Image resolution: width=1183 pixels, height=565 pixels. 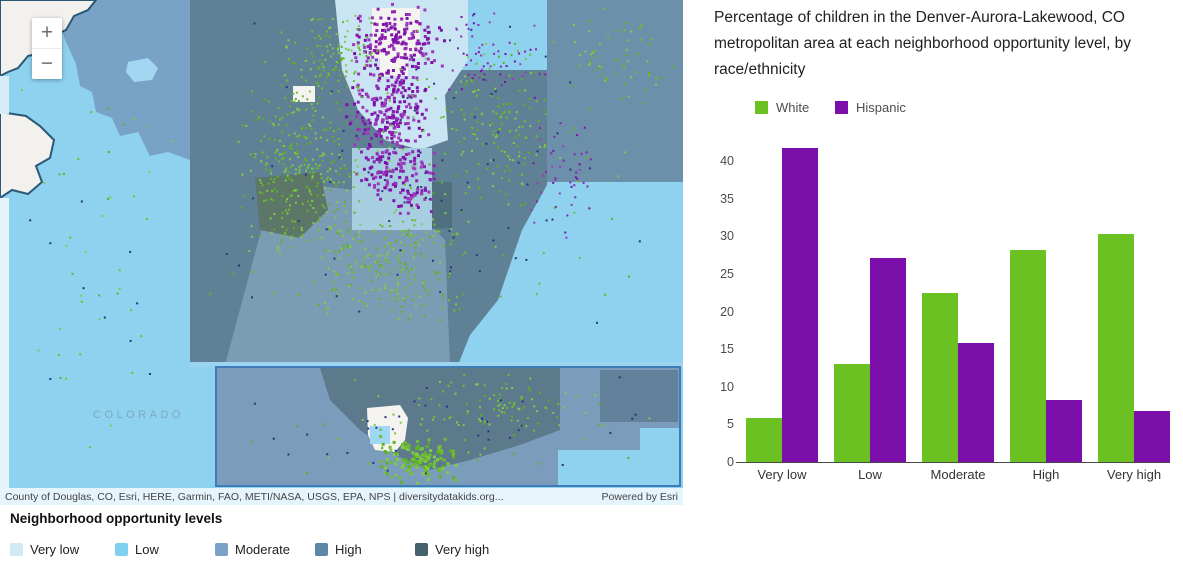 I want to click on y-axis-tick-40: 40, so click(x=727, y=161).